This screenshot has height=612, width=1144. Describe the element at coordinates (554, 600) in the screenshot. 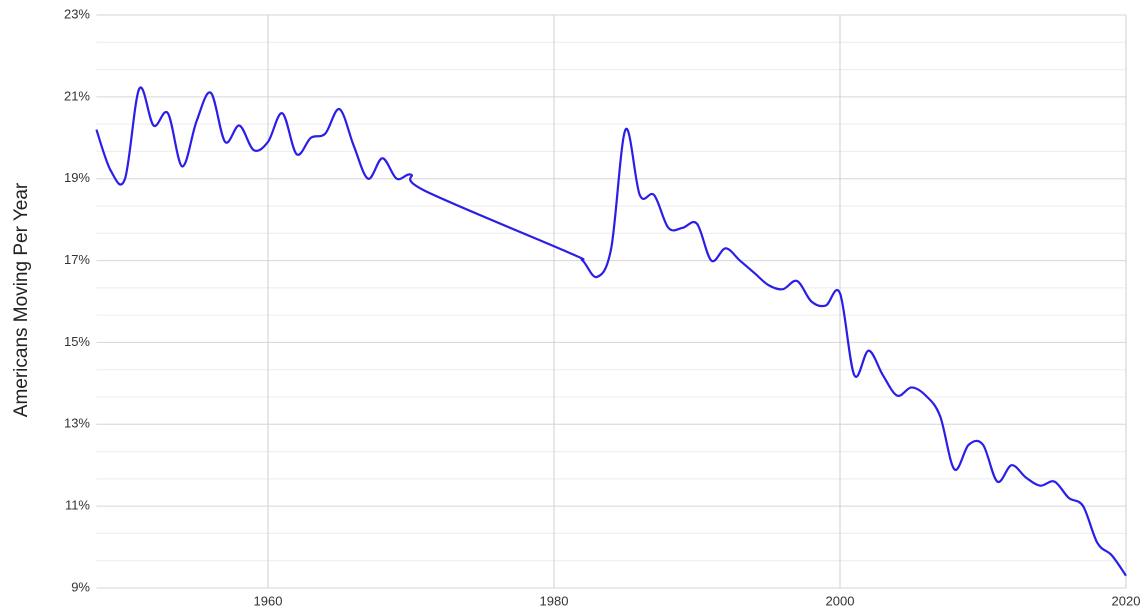

I see `x-tick-label: 1980` at that location.